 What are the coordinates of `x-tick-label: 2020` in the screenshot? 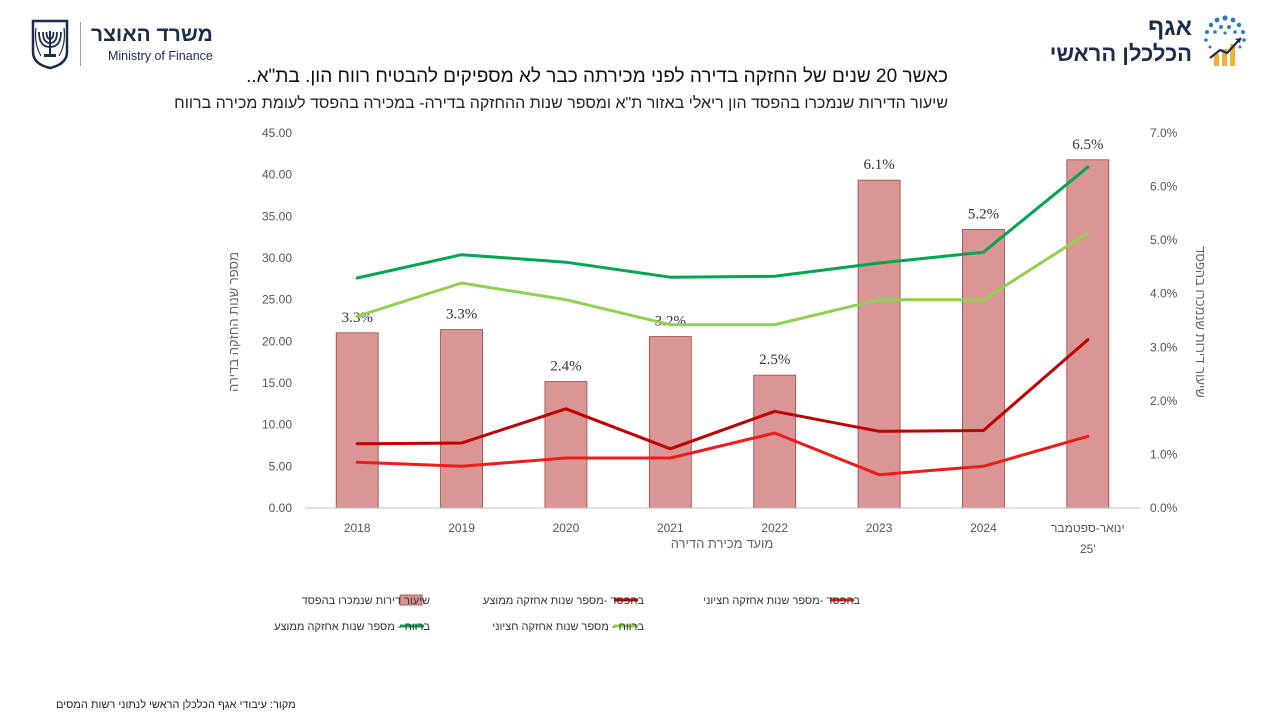 It's located at (566, 528).